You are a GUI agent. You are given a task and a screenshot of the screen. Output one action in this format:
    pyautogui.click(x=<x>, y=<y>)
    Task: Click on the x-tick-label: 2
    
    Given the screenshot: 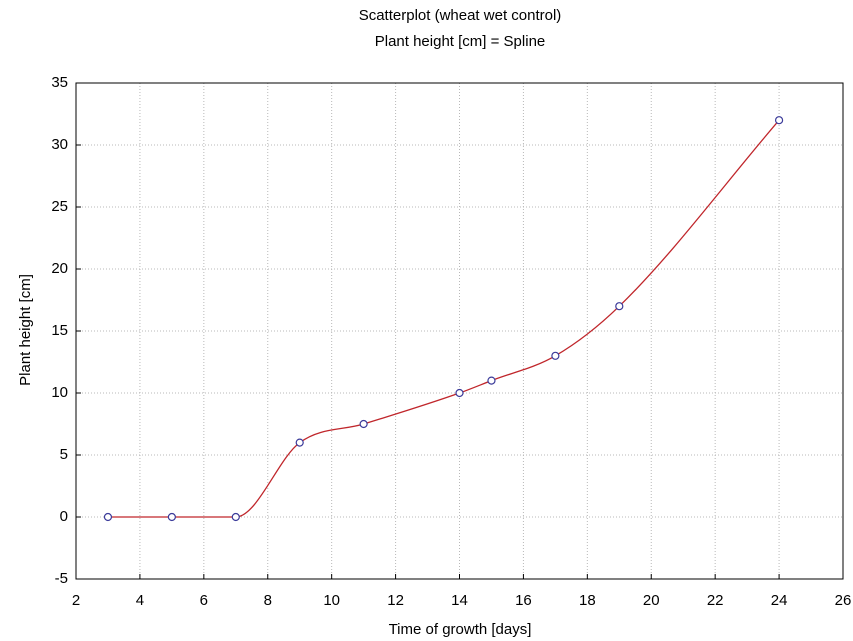 What is the action you would take?
    pyautogui.click(x=76, y=600)
    